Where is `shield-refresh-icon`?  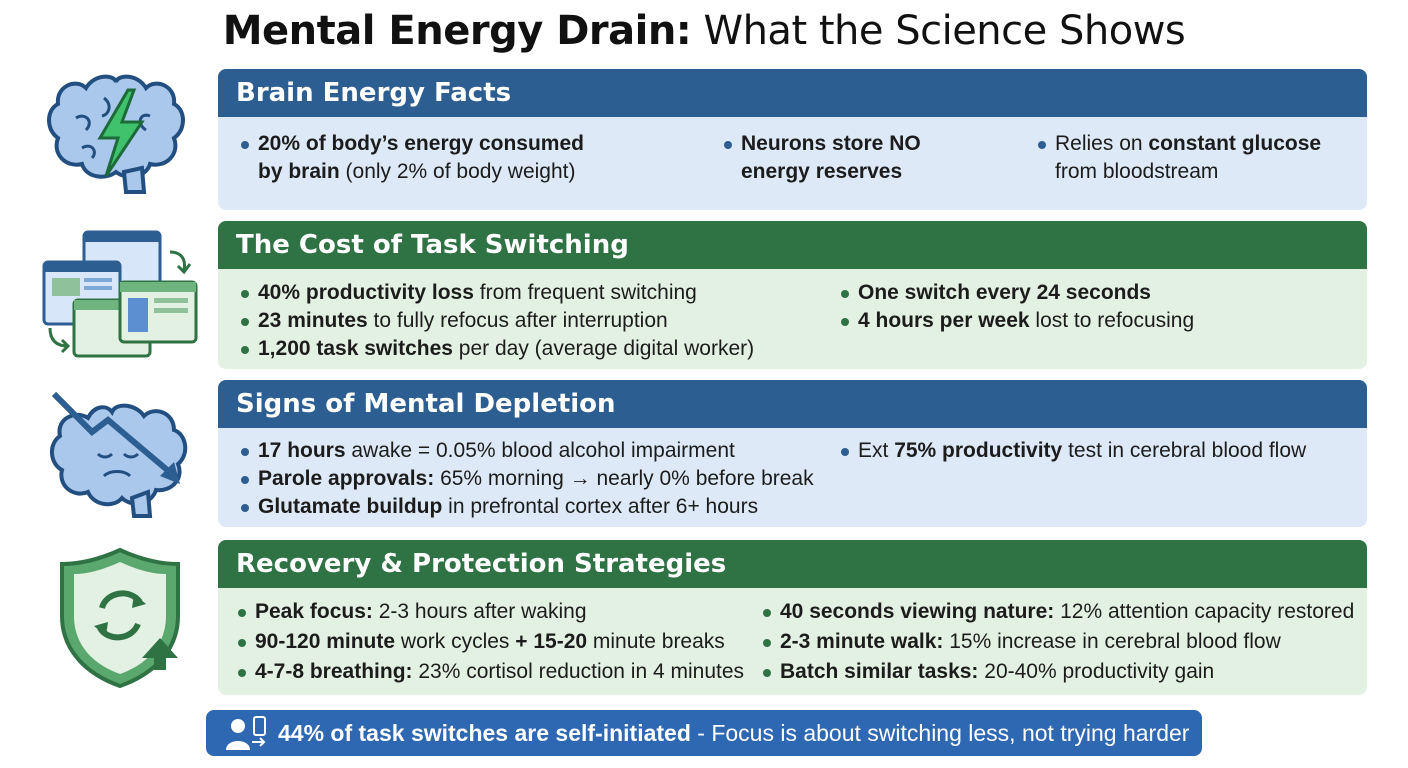
shield-refresh-icon is located at coordinates (120, 618).